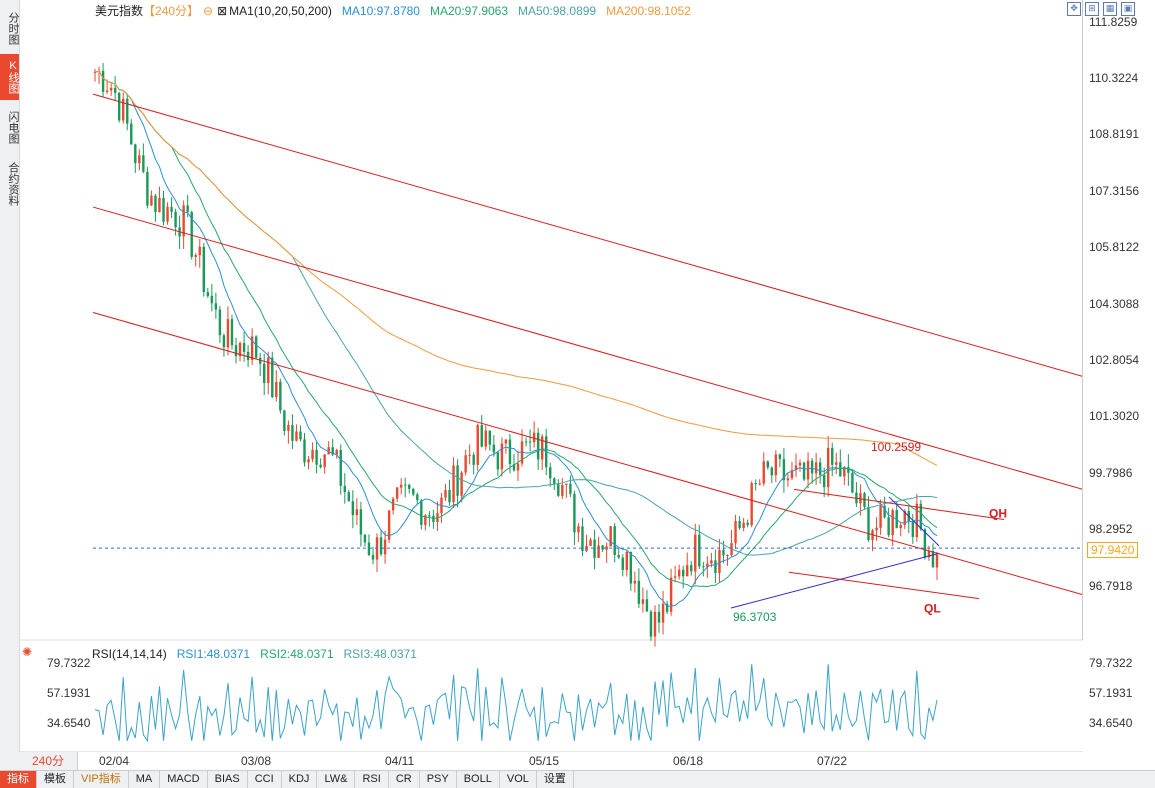 This screenshot has width=1155, height=788. What do you see at coordinates (300, 779) in the screenshot?
I see `toolbar-kdj: KDJ` at bounding box center [300, 779].